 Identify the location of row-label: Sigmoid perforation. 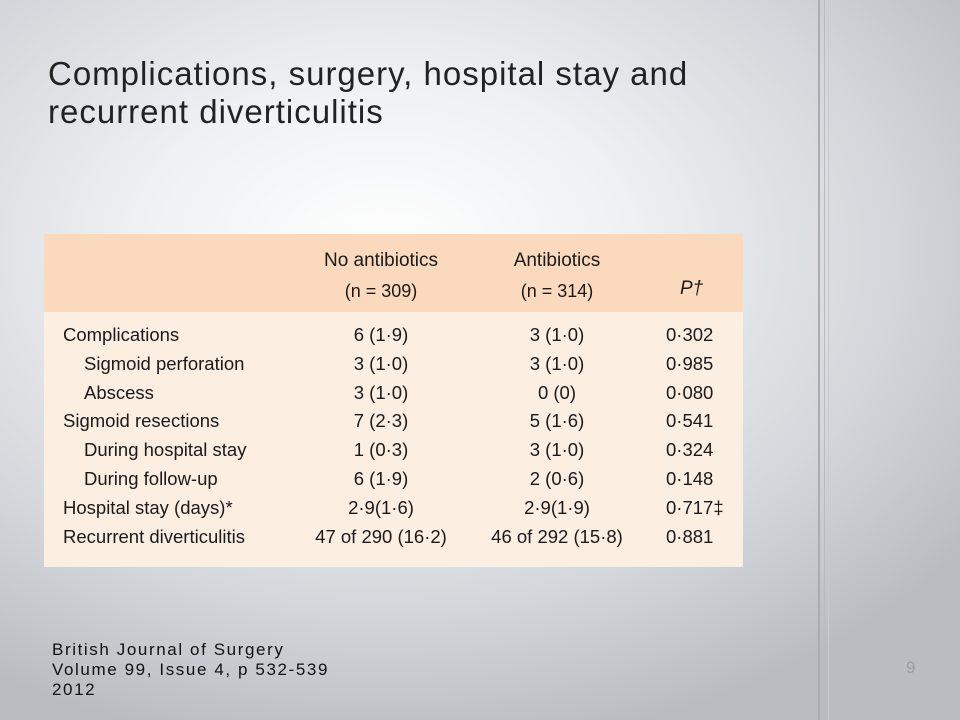
(164, 363).